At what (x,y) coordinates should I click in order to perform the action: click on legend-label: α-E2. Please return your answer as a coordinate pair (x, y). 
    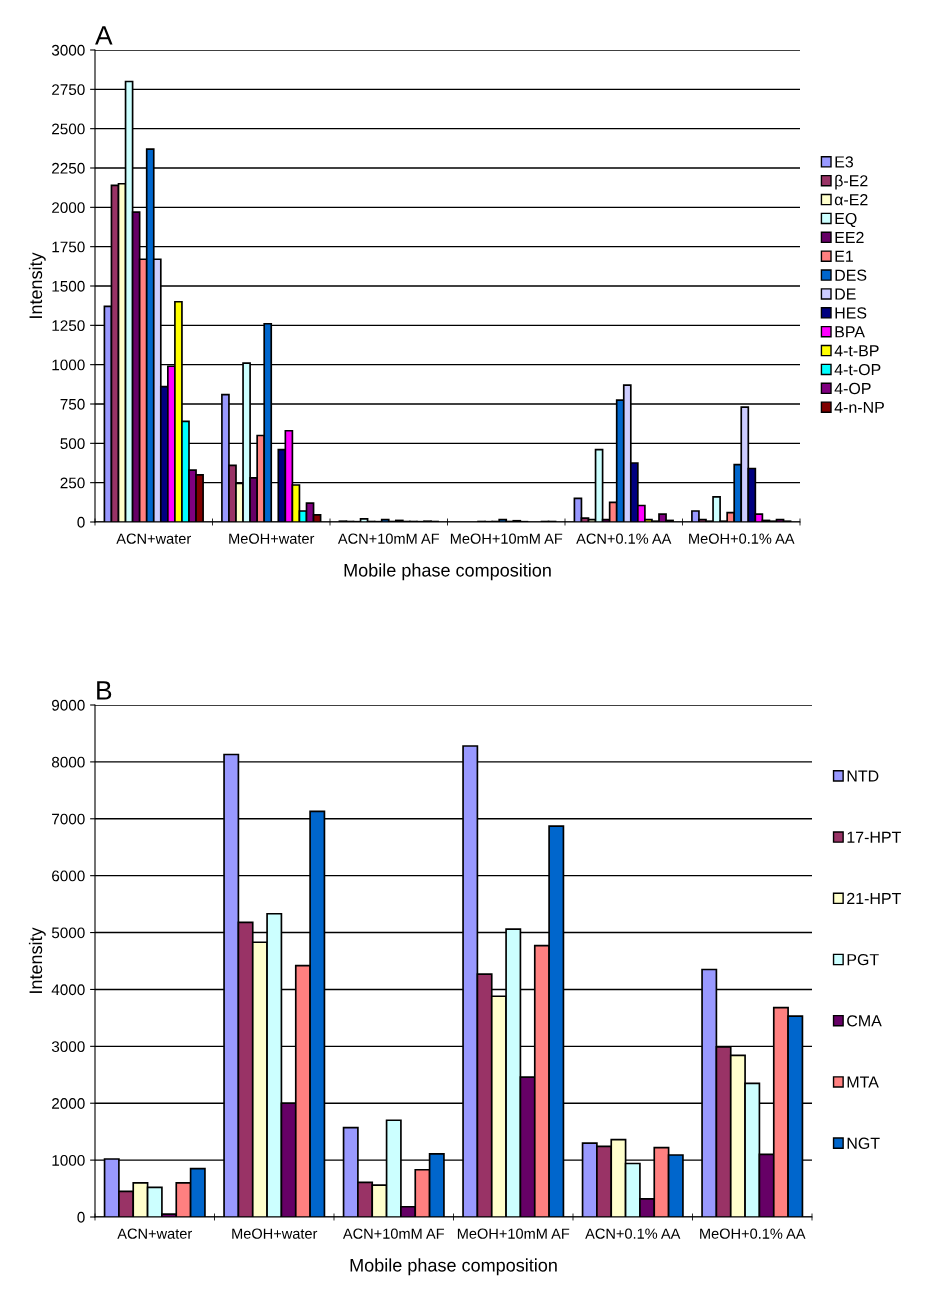
    Looking at the image, I should click on (851, 200).